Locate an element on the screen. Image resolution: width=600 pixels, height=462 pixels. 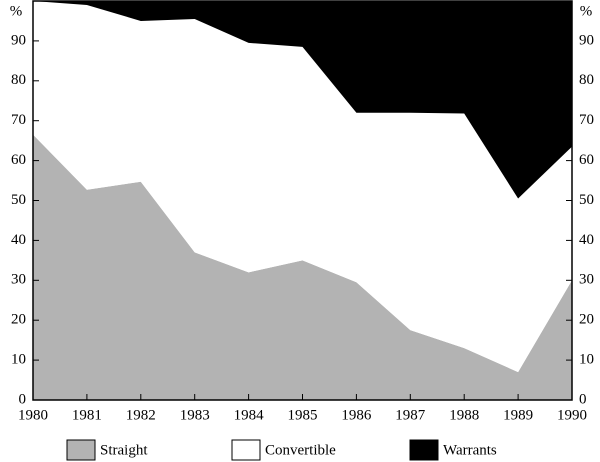
y-tick-label: 0 is located at coordinates (23, 399).